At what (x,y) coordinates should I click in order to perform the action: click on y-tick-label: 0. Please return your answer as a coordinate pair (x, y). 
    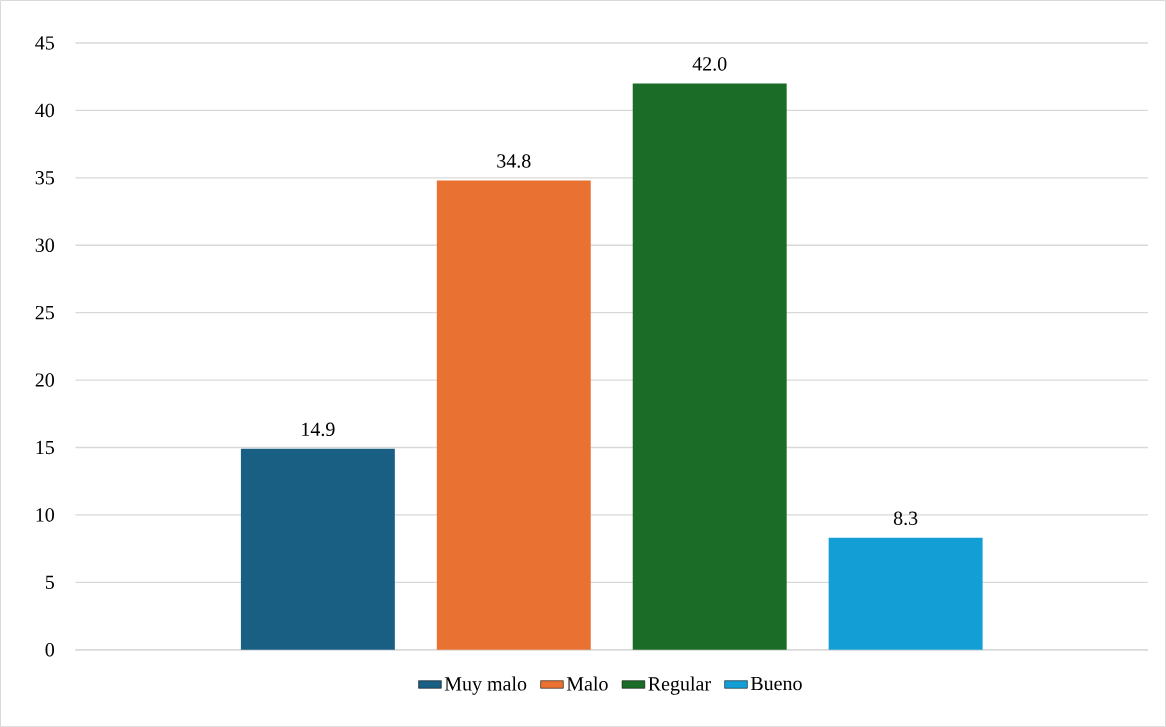
    Looking at the image, I should click on (50, 649).